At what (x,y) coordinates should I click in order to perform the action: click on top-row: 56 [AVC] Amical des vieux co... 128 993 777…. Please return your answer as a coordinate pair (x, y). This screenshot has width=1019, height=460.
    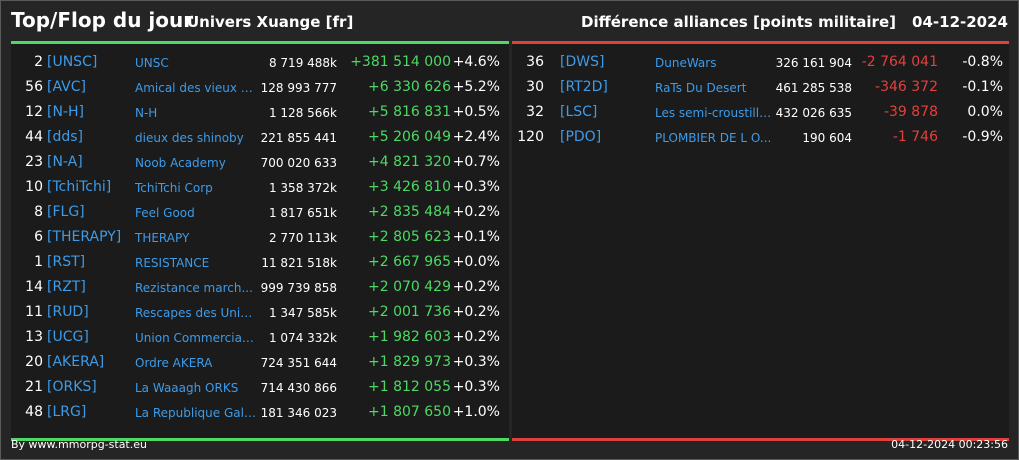
    Looking at the image, I should click on (260, 88).